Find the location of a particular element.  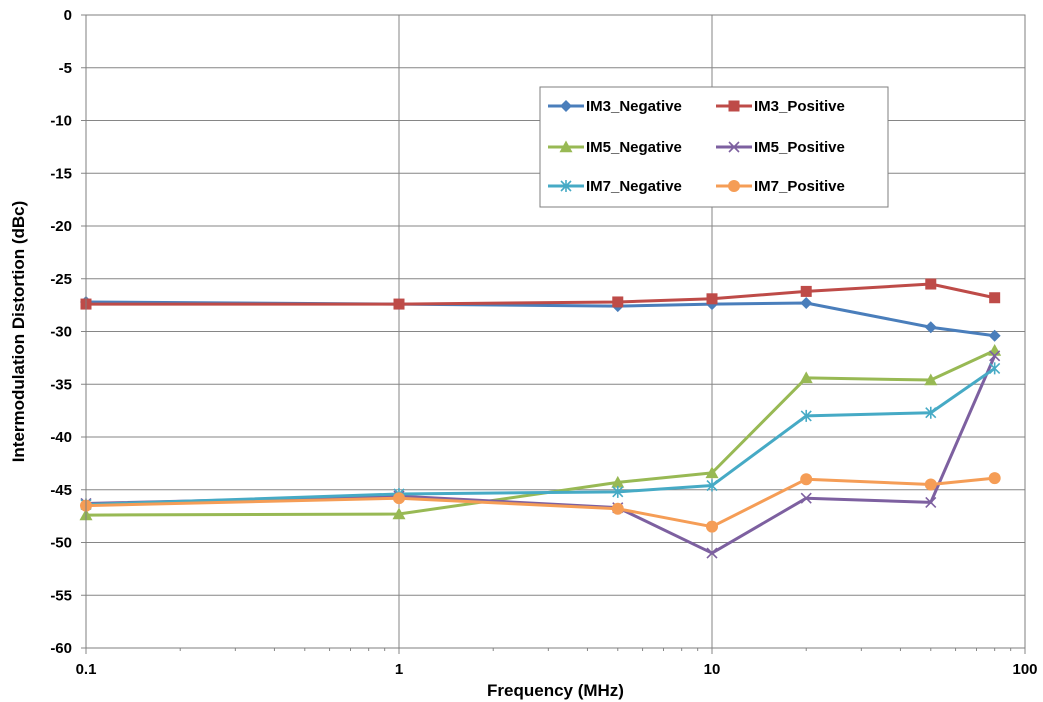

data-point-im3-negative is located at coordinates (806, 303).